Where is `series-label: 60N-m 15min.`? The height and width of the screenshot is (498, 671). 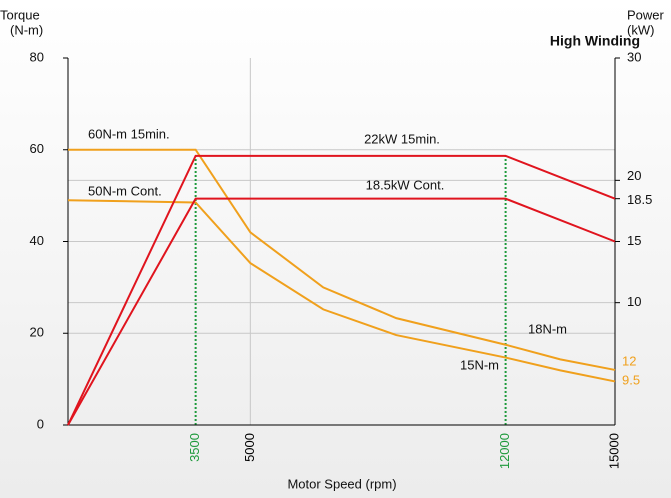 series-label: 60N-m 15min. is located at coordinates (129, 133).